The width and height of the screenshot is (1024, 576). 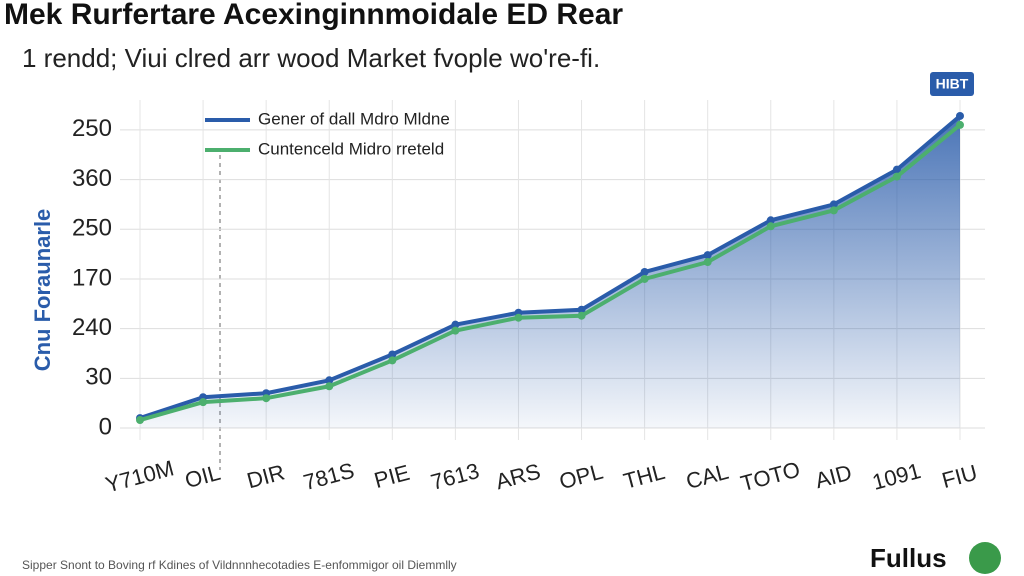 What do you see at coordinates (908, 558) in the screenshot?
I see `brand: Fullus` at bounding box center [908, 558].